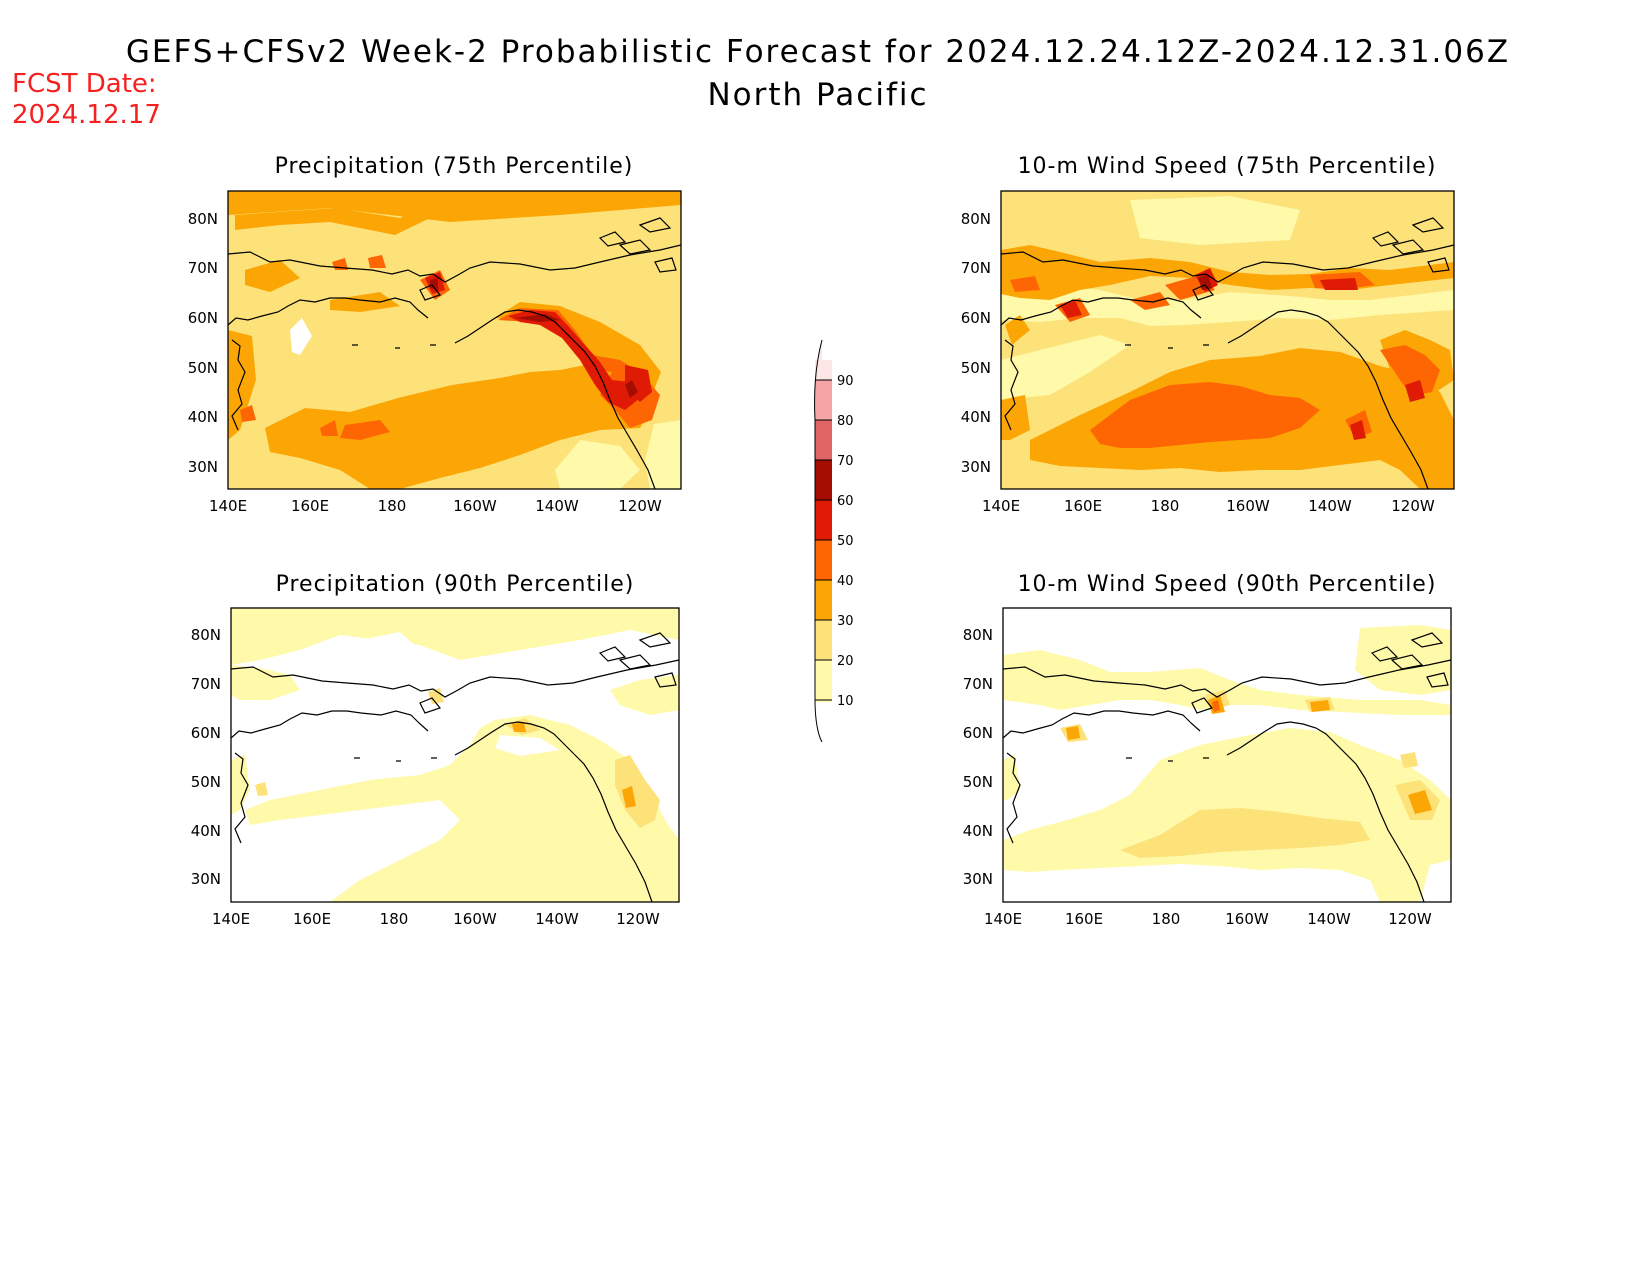 The image size is (1650, 1275). I want to click on colorbar-label: 10, so click(845, 701).